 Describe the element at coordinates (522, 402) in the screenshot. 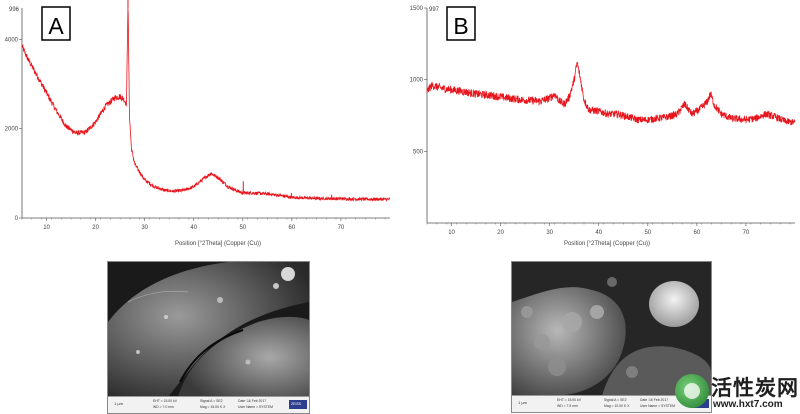

I see `sem-b-scale-label: 1 µm` at that location.